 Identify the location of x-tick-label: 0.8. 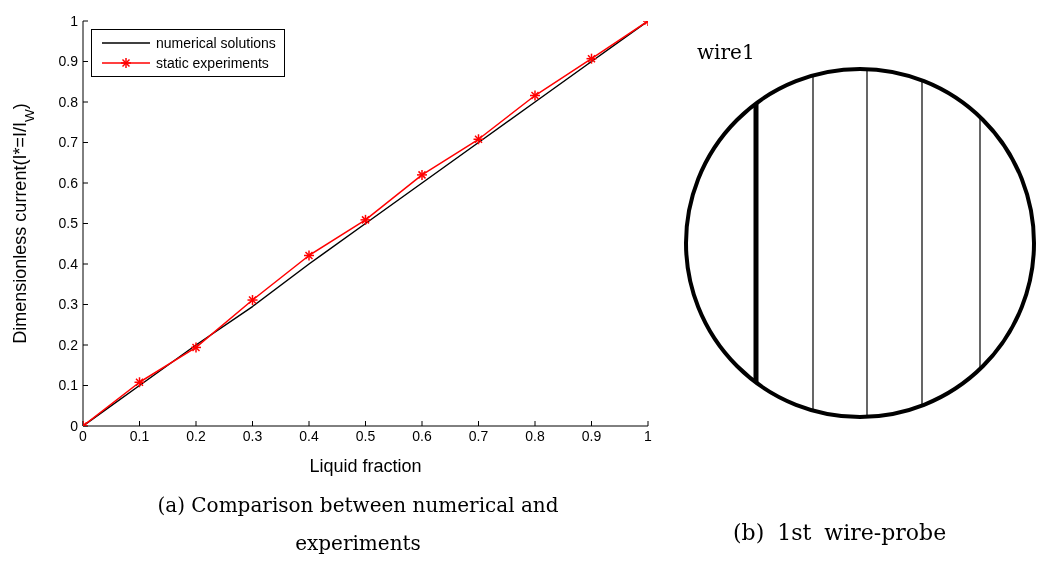
(535, 435).